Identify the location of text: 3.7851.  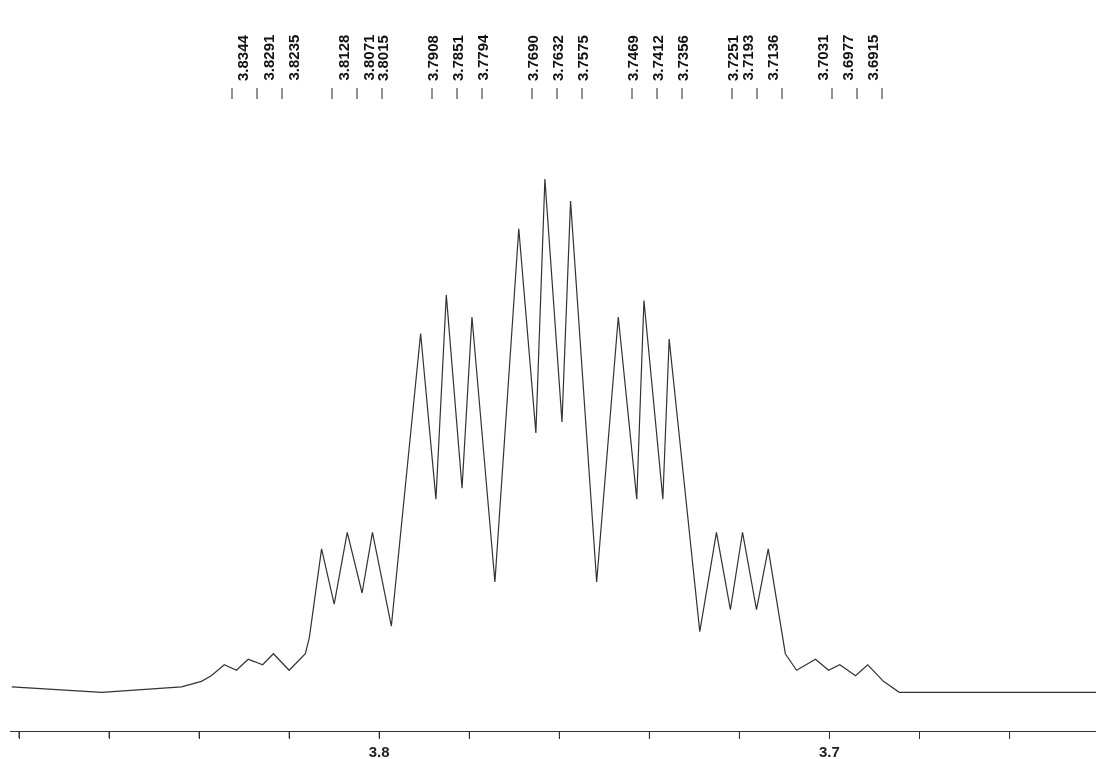
(457, 58).